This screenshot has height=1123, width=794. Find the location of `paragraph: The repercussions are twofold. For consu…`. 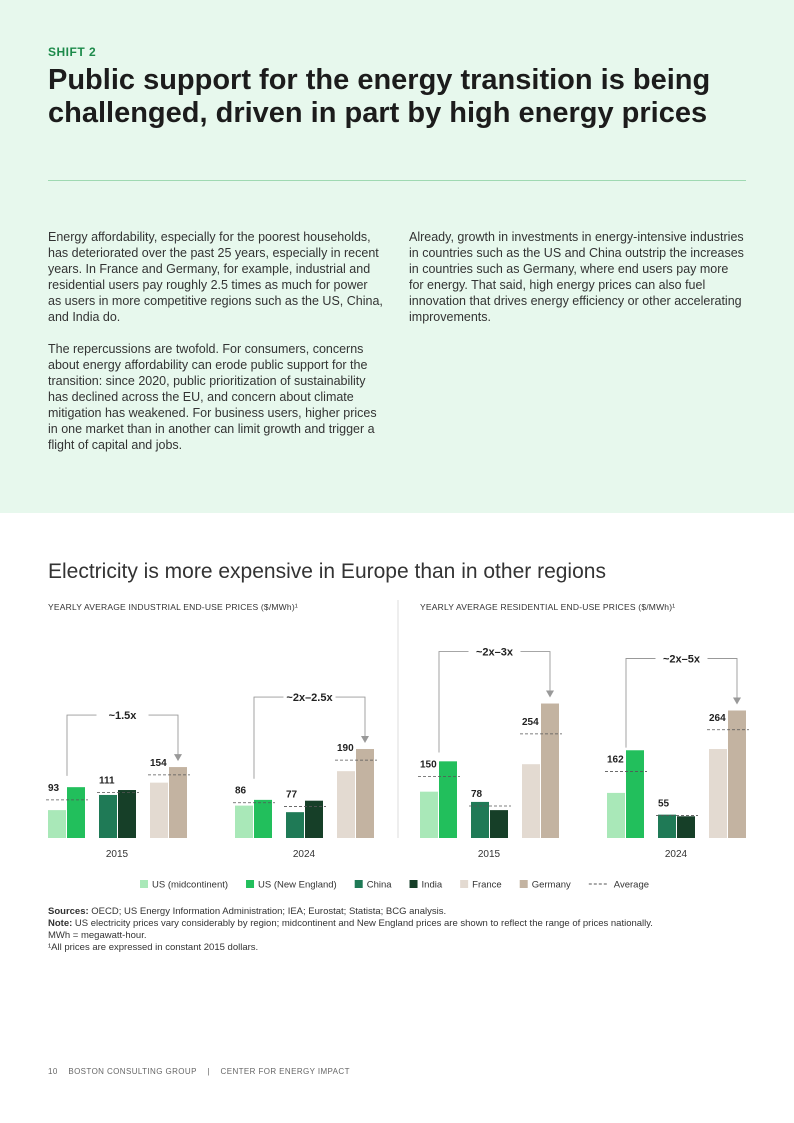

paragraph: The repercussions are twofold. For consu… is located at coordinates (212, 397).